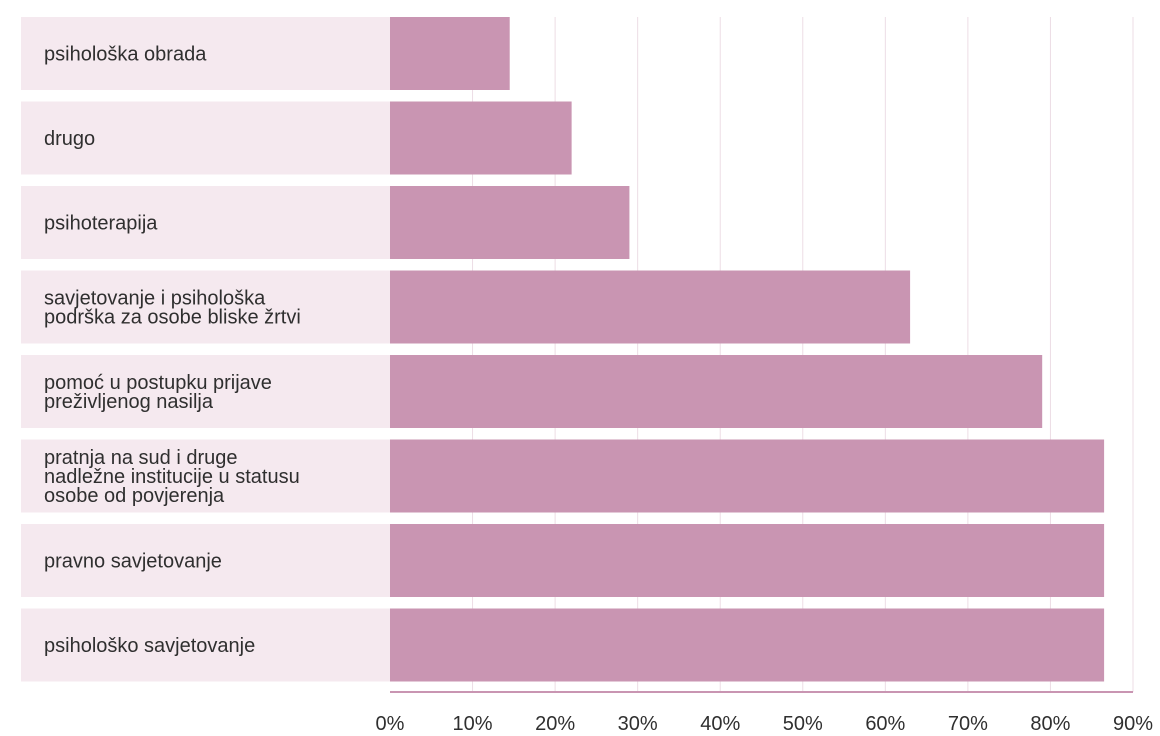 This screenshot has width=1160, height=736. What do you see at coordinates (134, 496) in the screenshot?
I see `category-label: osobe od povjerenja` at bounding box center [134, 496].